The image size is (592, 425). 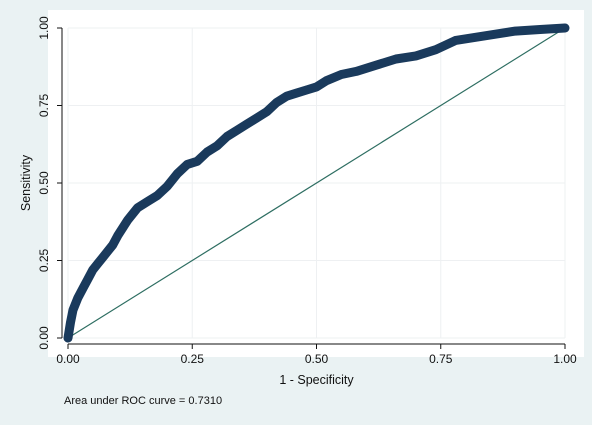 What do you see at coordinates (193, 359) in the screenshot?
I see `x-tick-label: 0.25` at bounding box center [193, 359].